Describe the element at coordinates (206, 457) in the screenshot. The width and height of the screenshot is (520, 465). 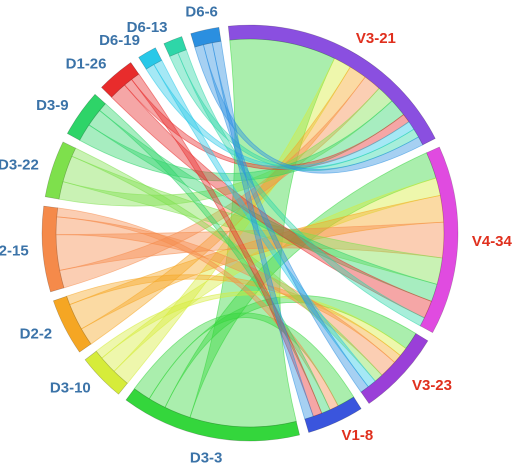
I see `group-label-d3-3: D3-3` at that location.